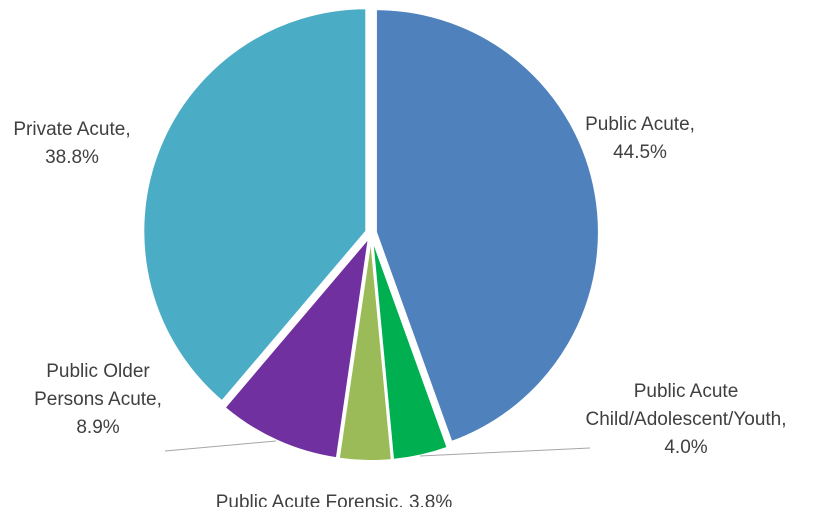 This screenshot has height=512, width=821. I want to click on data-label-line: Public Acute,, so click(640, 124).